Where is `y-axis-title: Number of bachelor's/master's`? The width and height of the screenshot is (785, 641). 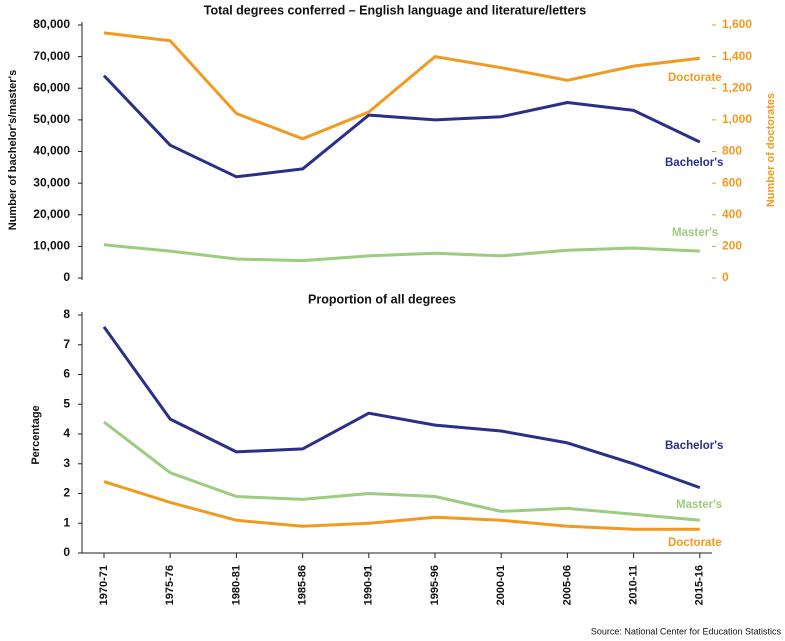 y-axis-title: Number of bachelor's/master's is located at coordinates (13, 150).